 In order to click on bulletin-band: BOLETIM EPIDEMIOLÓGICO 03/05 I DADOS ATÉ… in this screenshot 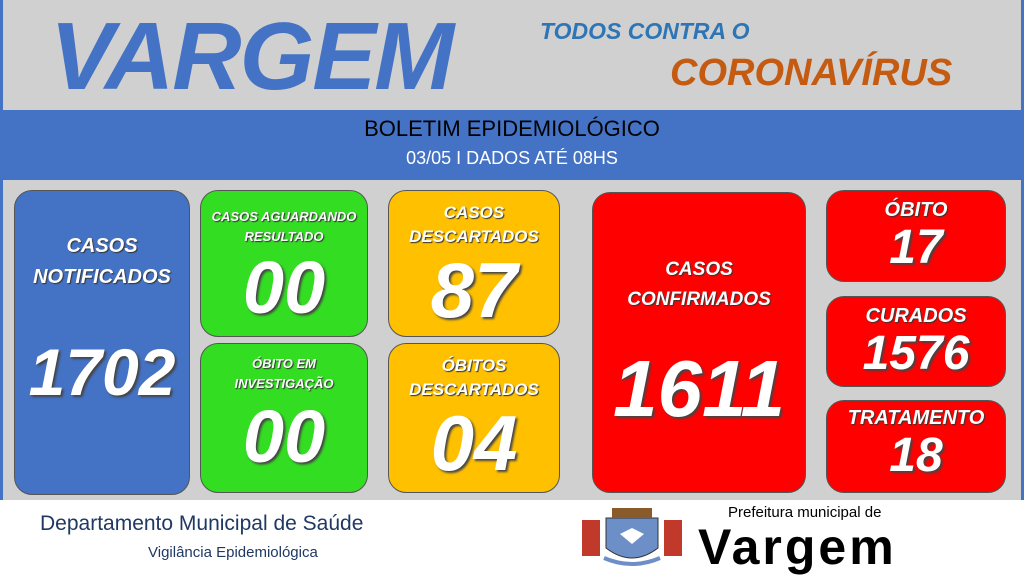, I will do `click(512, 145)`.